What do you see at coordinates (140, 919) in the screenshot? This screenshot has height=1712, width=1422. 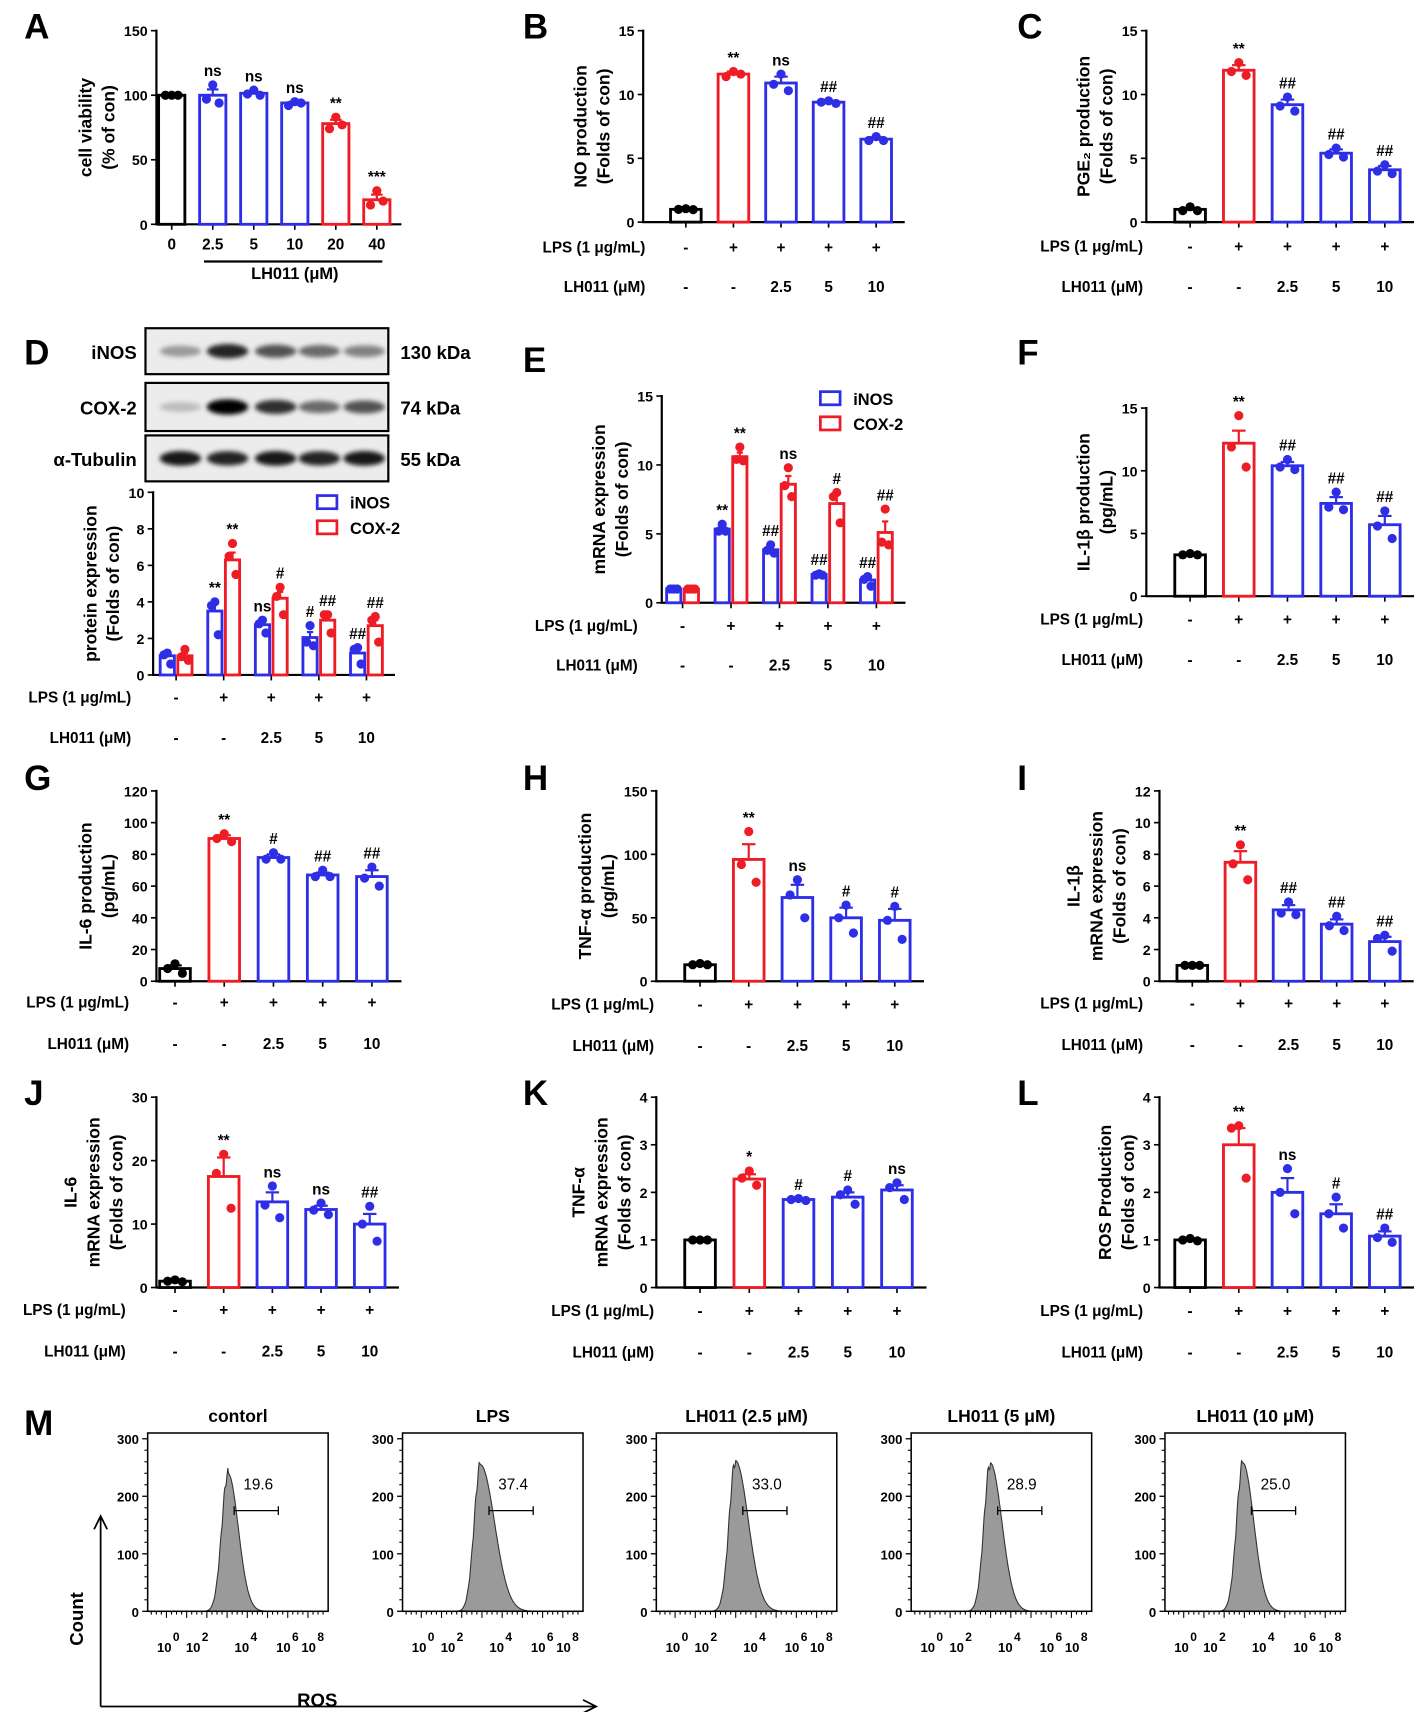 I see `y-tick-label: 40` at bounding box center [140, 919].